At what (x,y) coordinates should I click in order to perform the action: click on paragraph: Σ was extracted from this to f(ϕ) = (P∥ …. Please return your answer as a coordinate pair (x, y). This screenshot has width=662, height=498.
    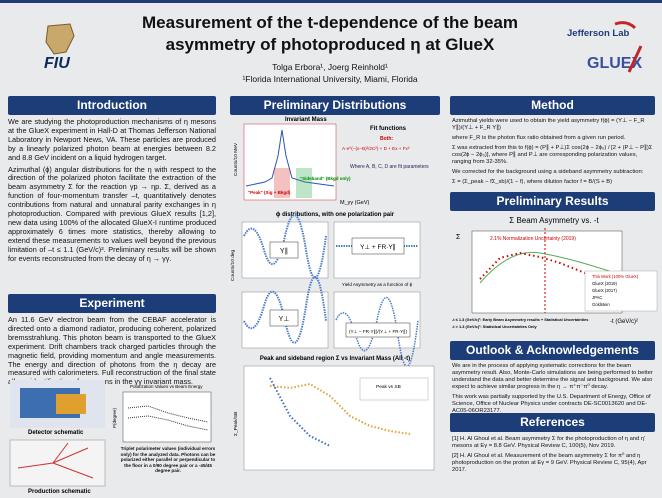
    Looking at the image, I should click on (552, 155).